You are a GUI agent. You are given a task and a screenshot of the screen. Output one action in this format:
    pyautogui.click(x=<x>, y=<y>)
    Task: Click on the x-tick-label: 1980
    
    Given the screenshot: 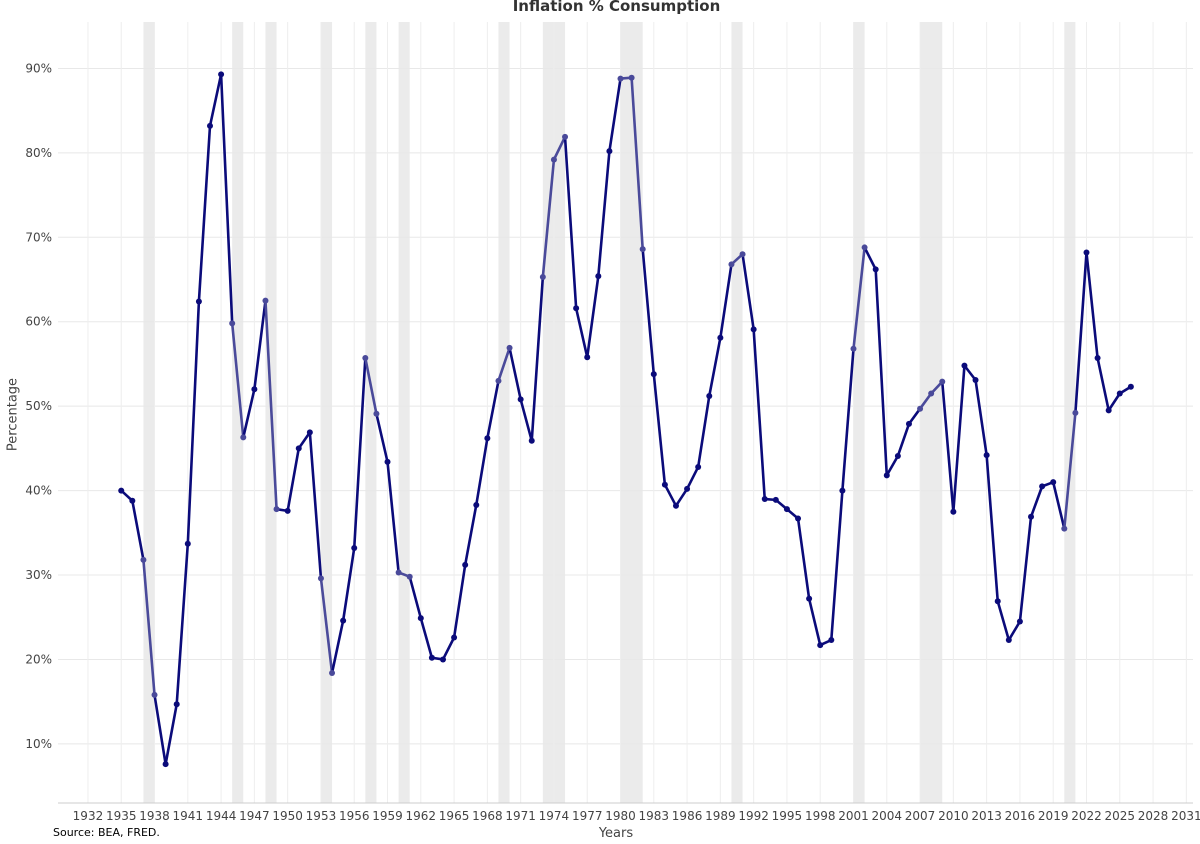 What is the action you would take?
    pyautogui.click(x=620, y=816)
    